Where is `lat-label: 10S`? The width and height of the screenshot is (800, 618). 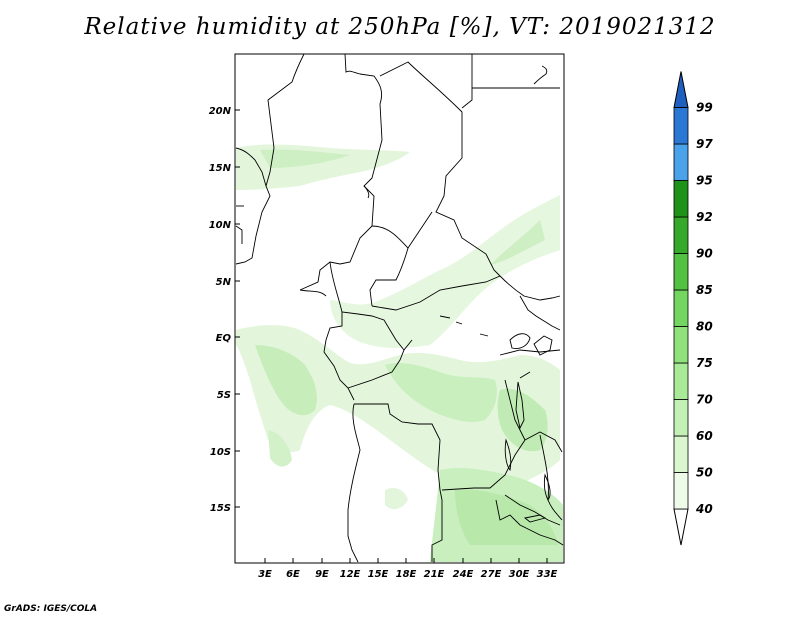 lat-label: 10S is located at coordinates (220, 452).